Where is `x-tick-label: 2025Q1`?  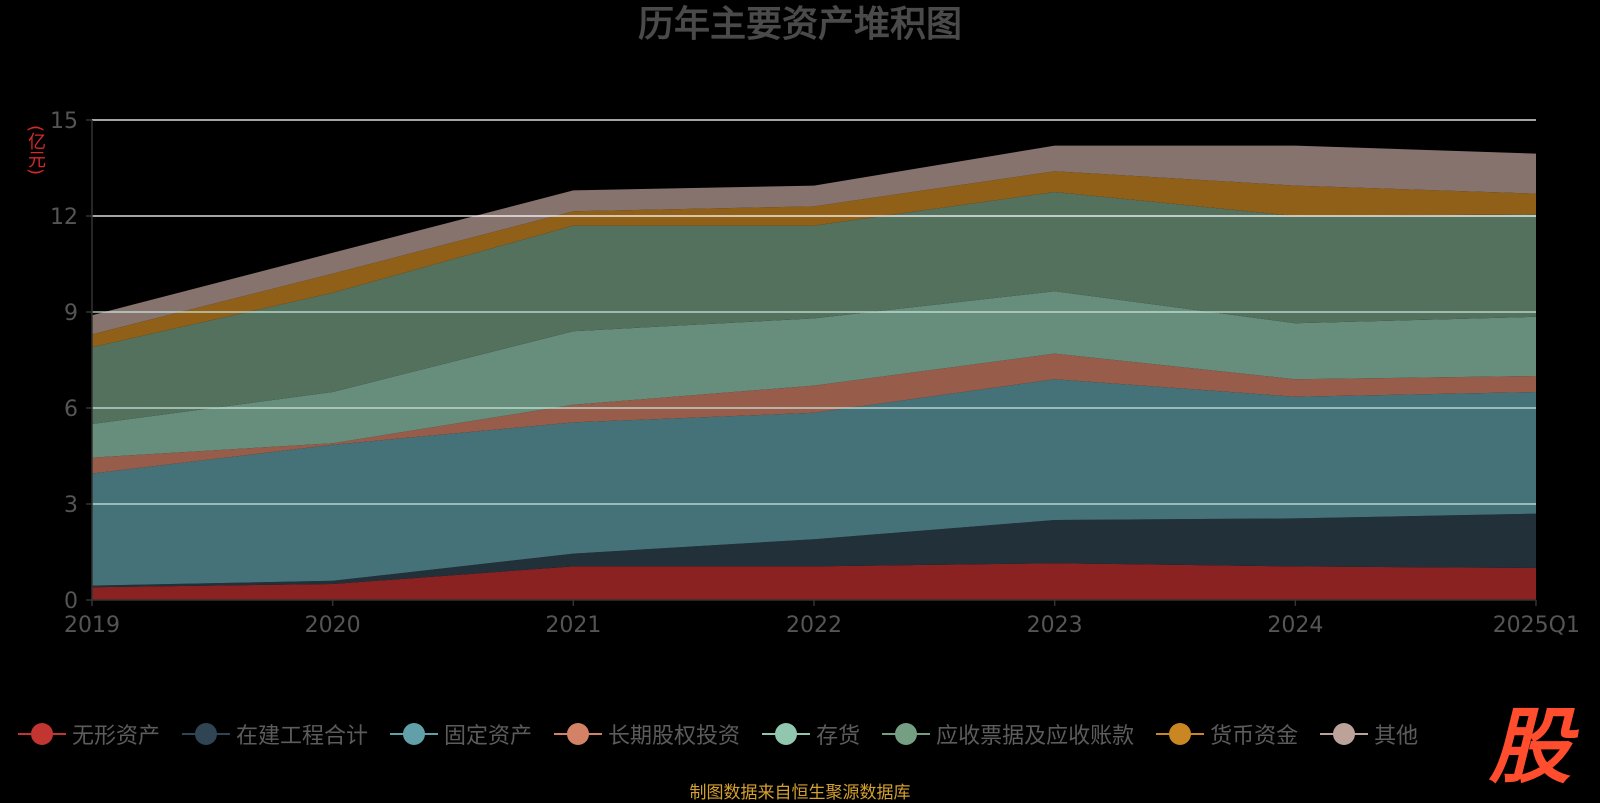 x-tick-label: 2025Q1 is located at coordinates (1536, 625).